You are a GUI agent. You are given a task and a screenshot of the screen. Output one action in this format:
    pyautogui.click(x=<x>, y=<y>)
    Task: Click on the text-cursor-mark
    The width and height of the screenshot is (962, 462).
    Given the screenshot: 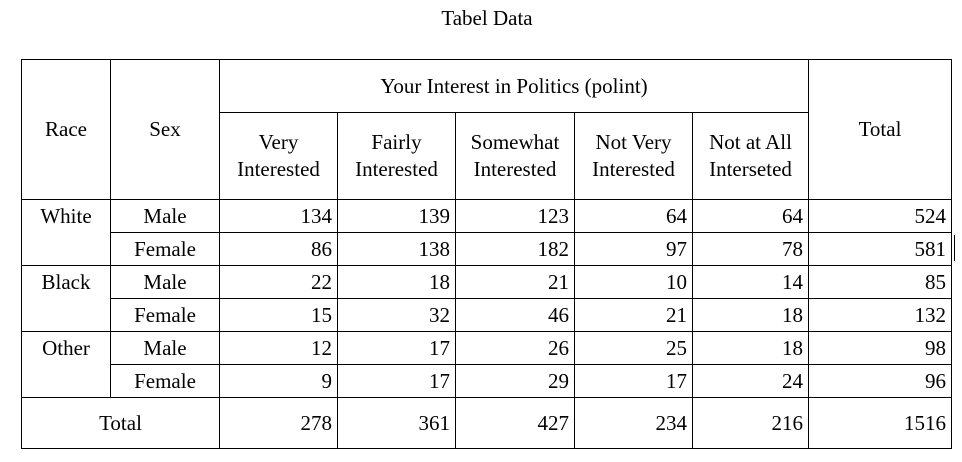 What is the action you would take?
    pyautogui.click(x=954, y=248)
    